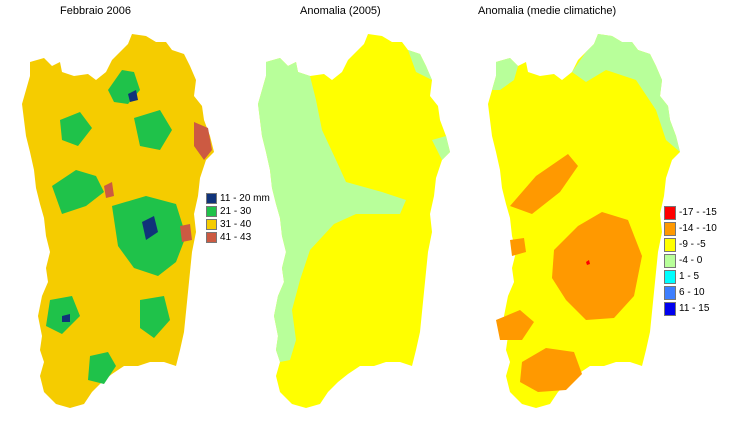  I want to click on legend-swatch-minus9-minus5, so click(670, 244).